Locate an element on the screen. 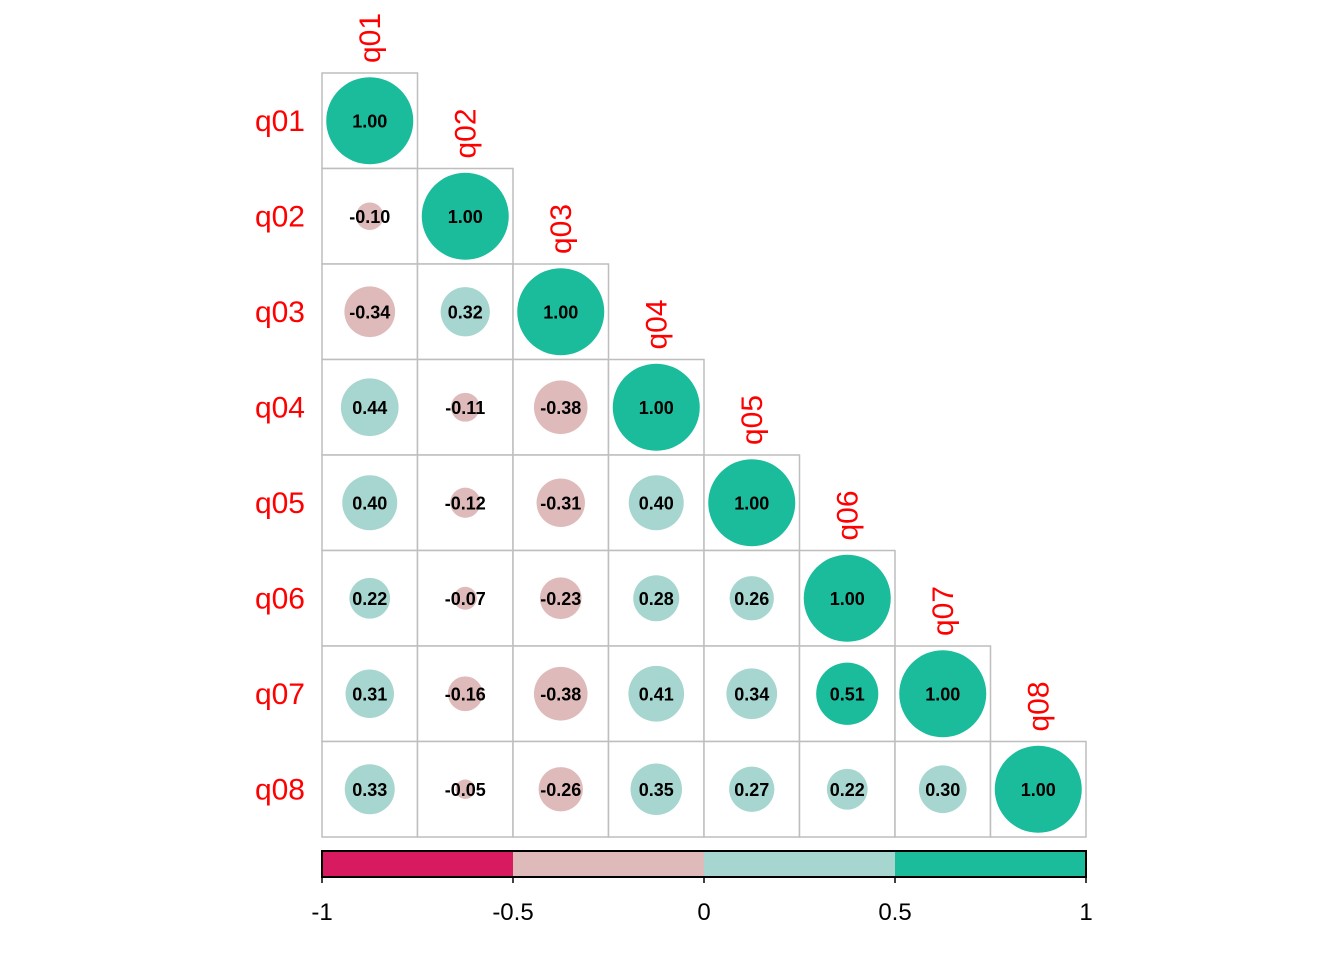  correlation-value: 0.27 is located at coordinates (751, 790).